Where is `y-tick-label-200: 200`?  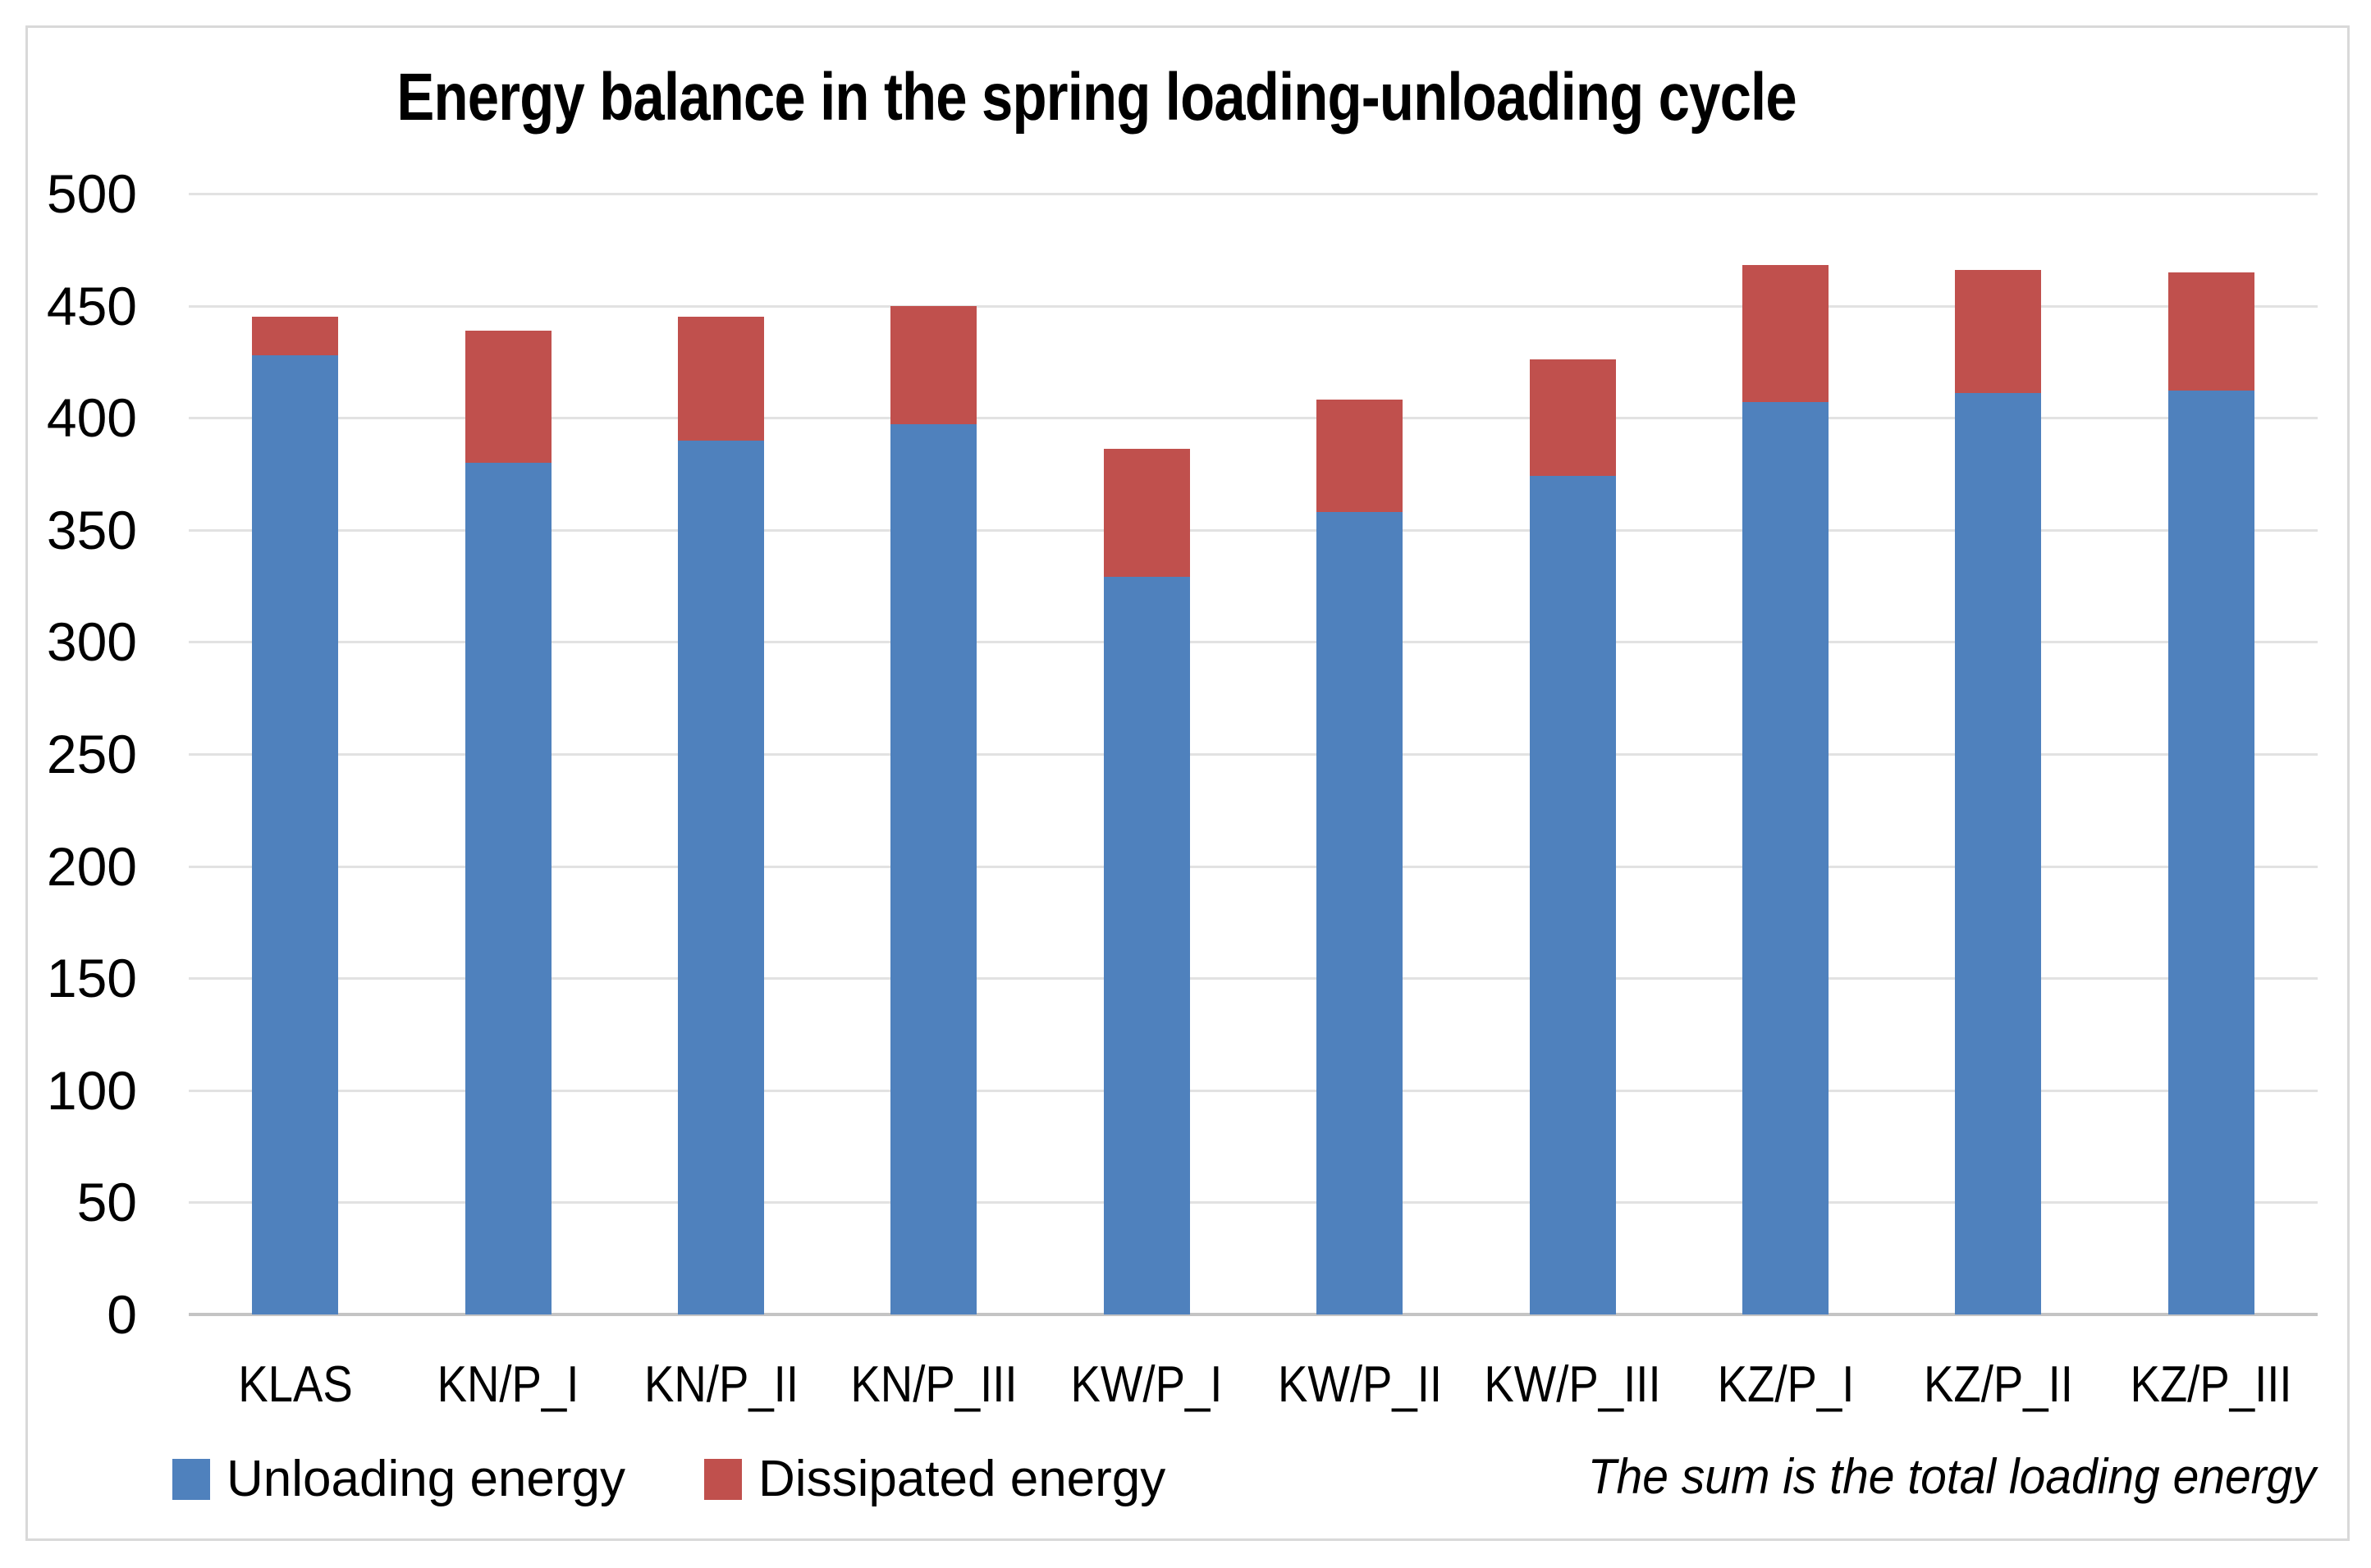 y-tick-label-200: 200 is located at coordinates (91, 866).